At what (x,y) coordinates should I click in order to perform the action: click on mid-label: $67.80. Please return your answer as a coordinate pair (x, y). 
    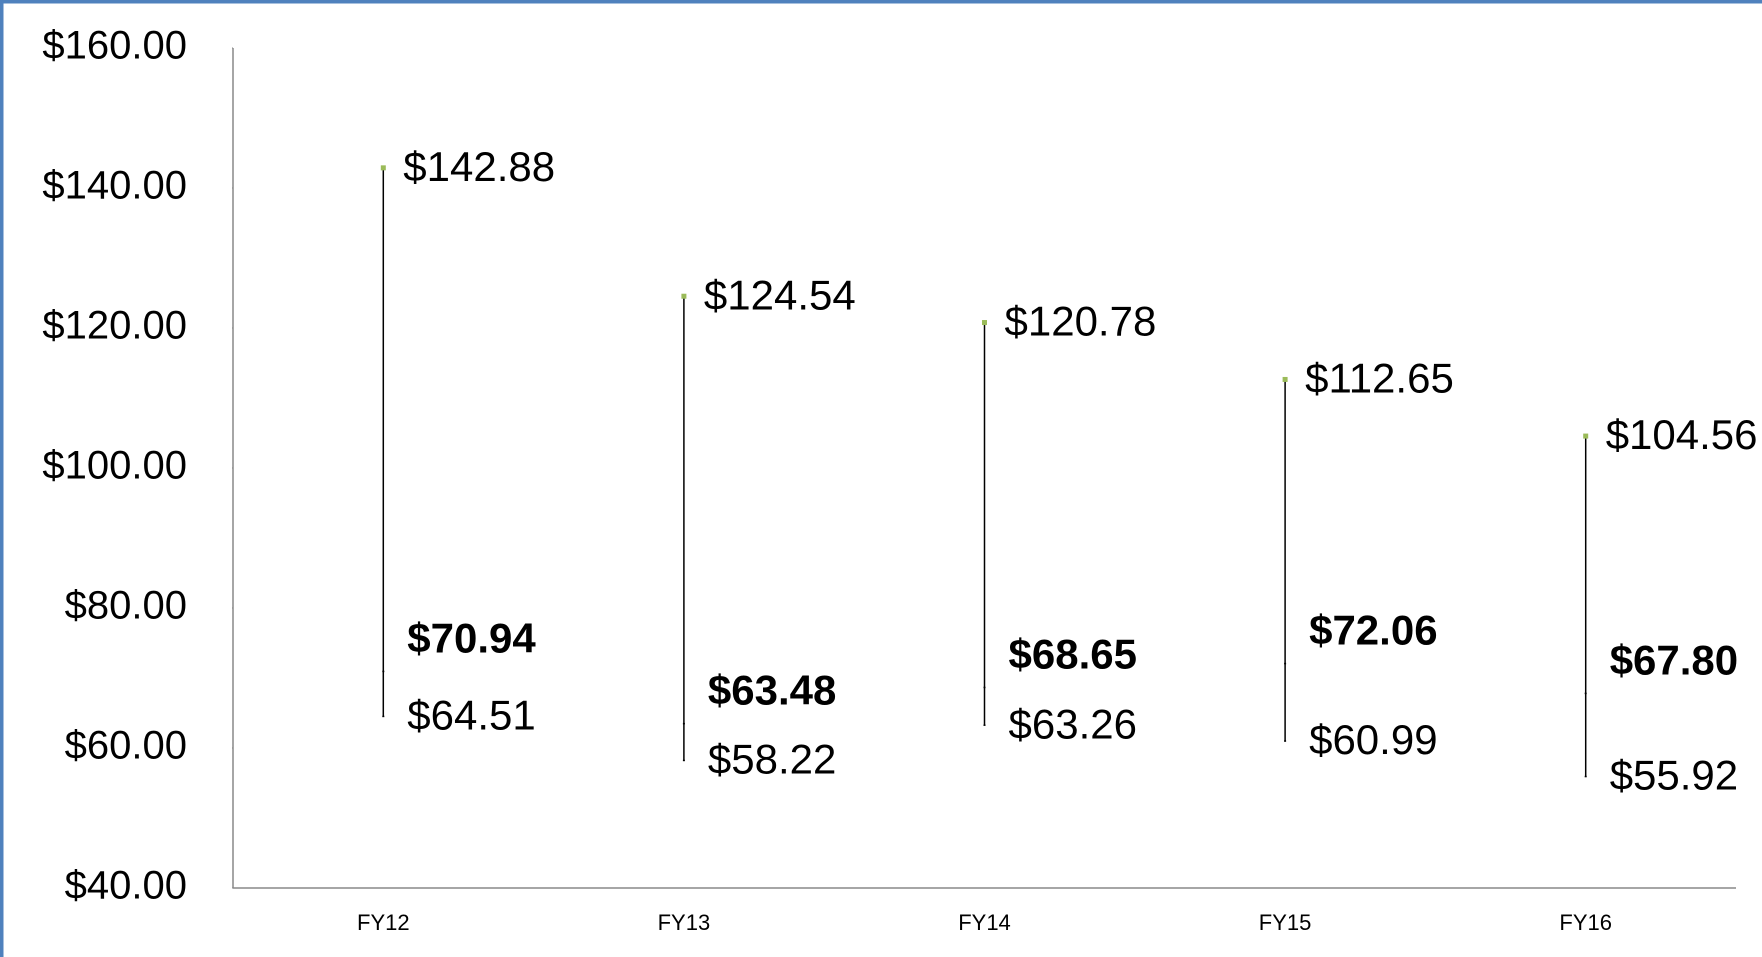
    Looking at the image, I should click on (1674, 659).